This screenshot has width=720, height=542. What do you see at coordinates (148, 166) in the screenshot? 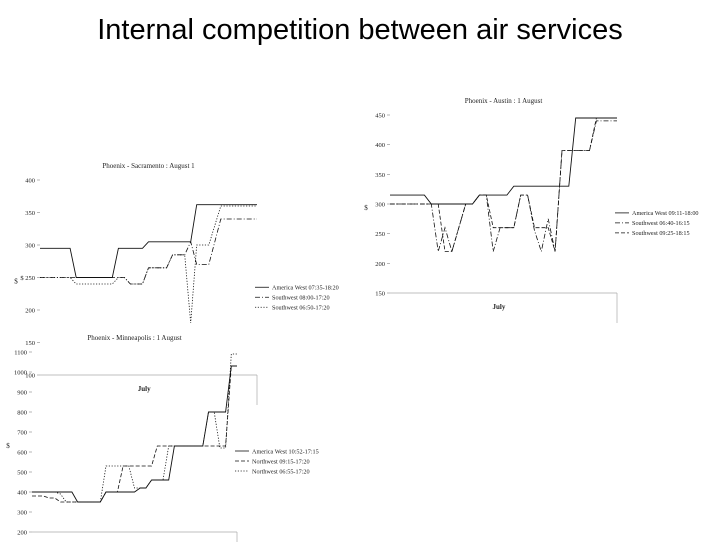
I see `chart-title: Phoenix - Sacramento : August 1` at bounding box center [148, 166].